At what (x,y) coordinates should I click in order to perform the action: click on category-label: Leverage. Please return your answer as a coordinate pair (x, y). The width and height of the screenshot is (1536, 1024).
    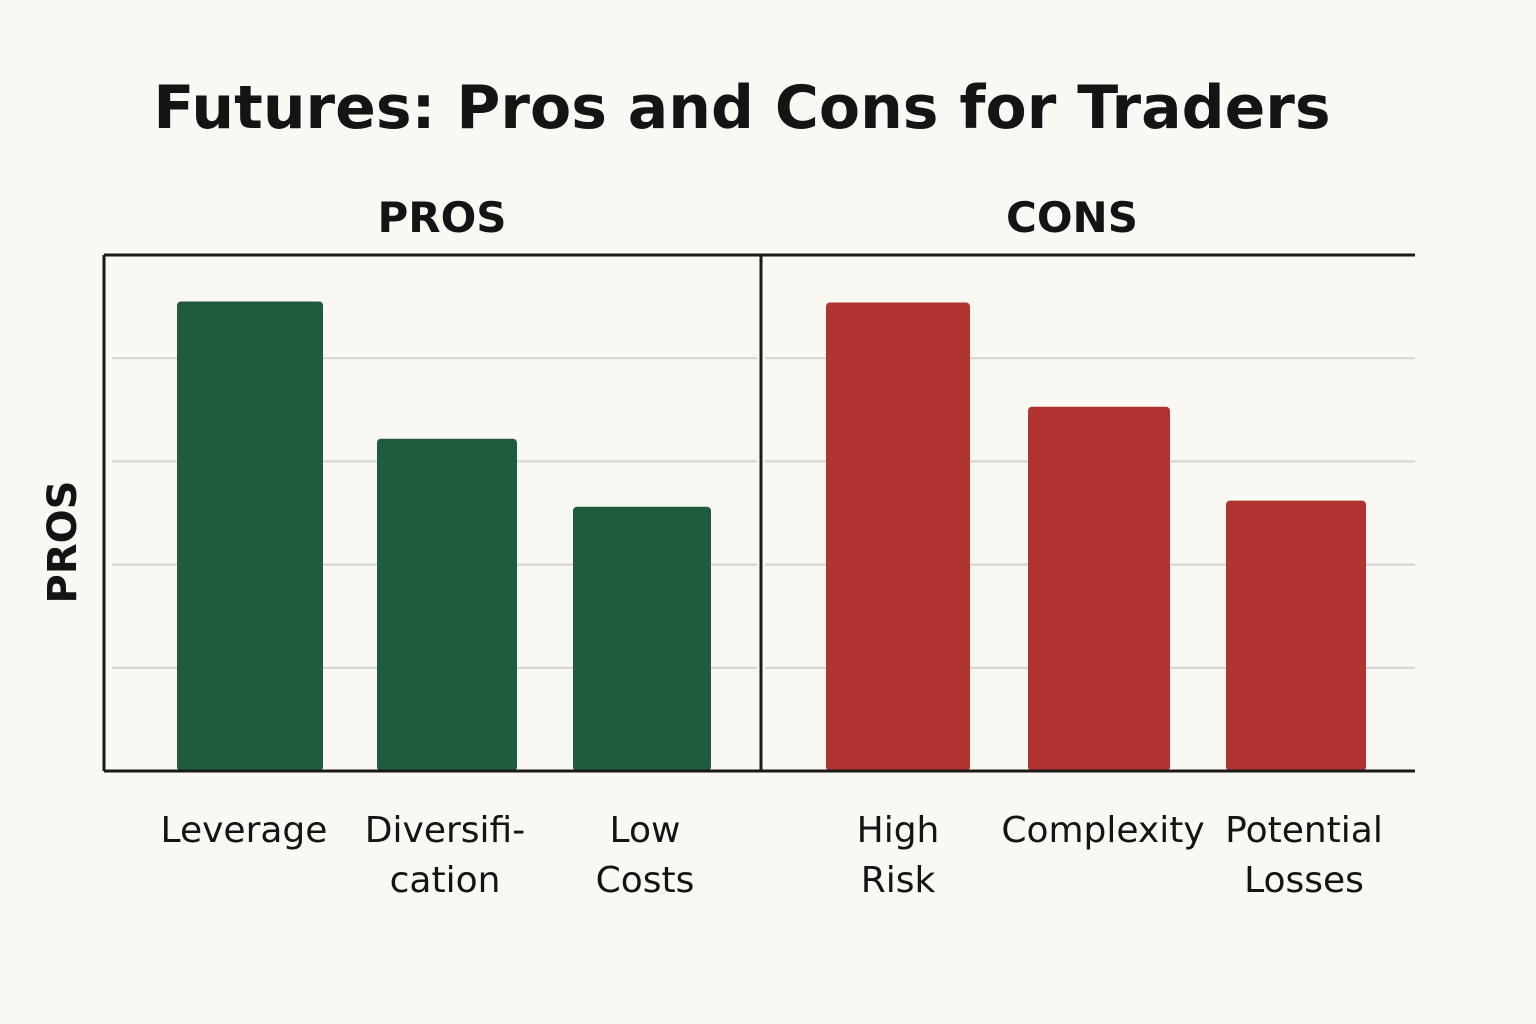
    Looking at the image, I should click on (244, 830).